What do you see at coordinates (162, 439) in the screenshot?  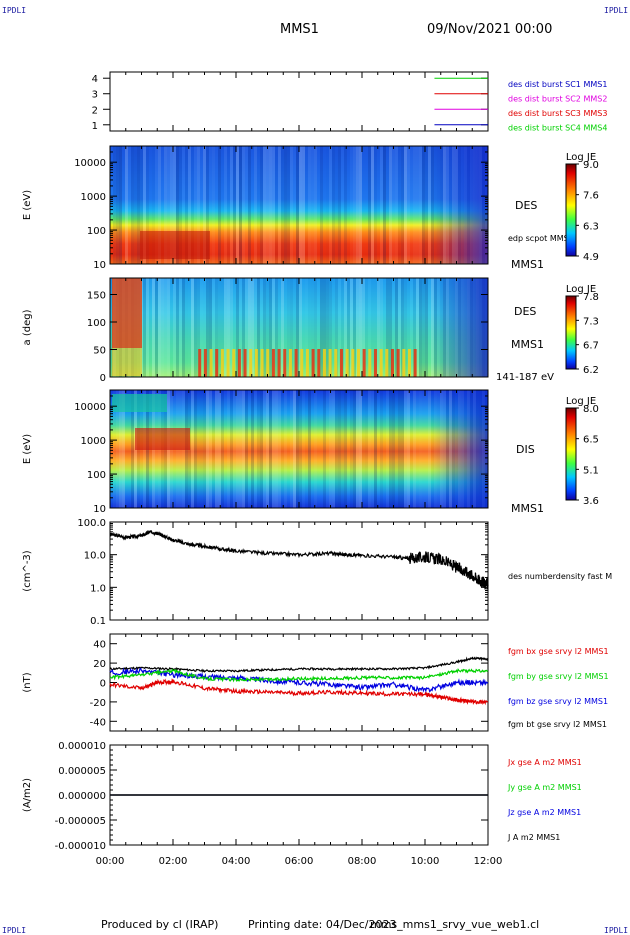 I see `dis-hot-region` at bounding box center [162, 439].